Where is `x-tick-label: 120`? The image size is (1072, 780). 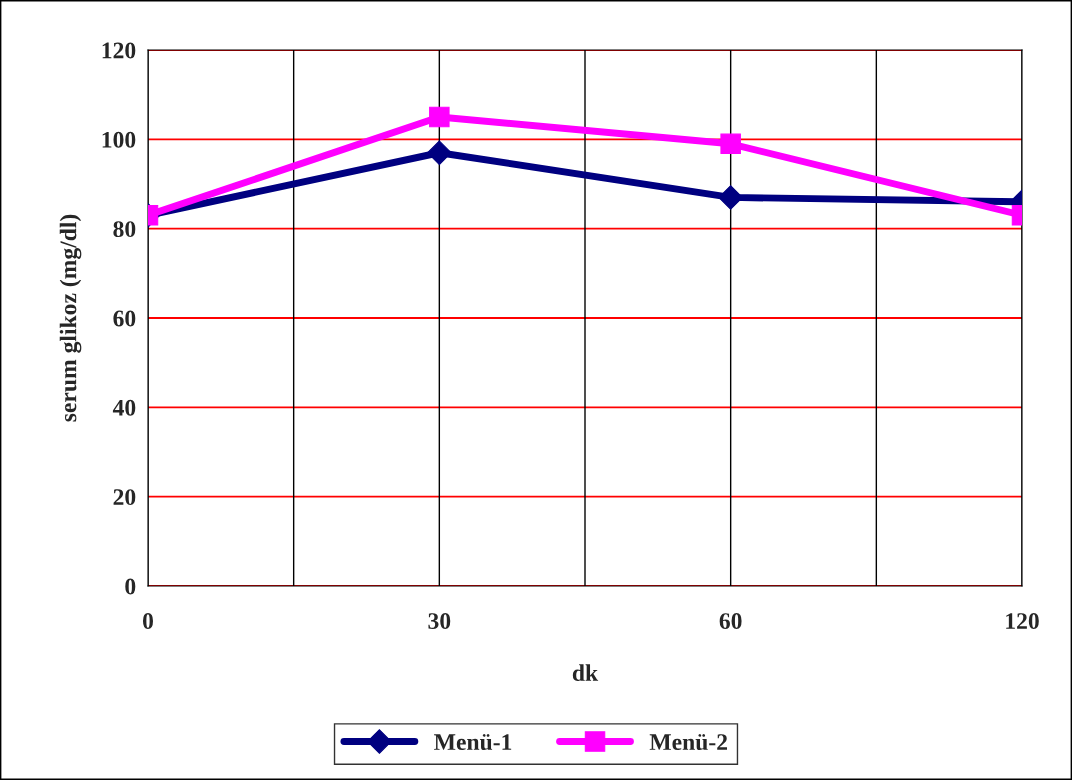 x-tick-label: 120 is located at coordinates (1022, 621).